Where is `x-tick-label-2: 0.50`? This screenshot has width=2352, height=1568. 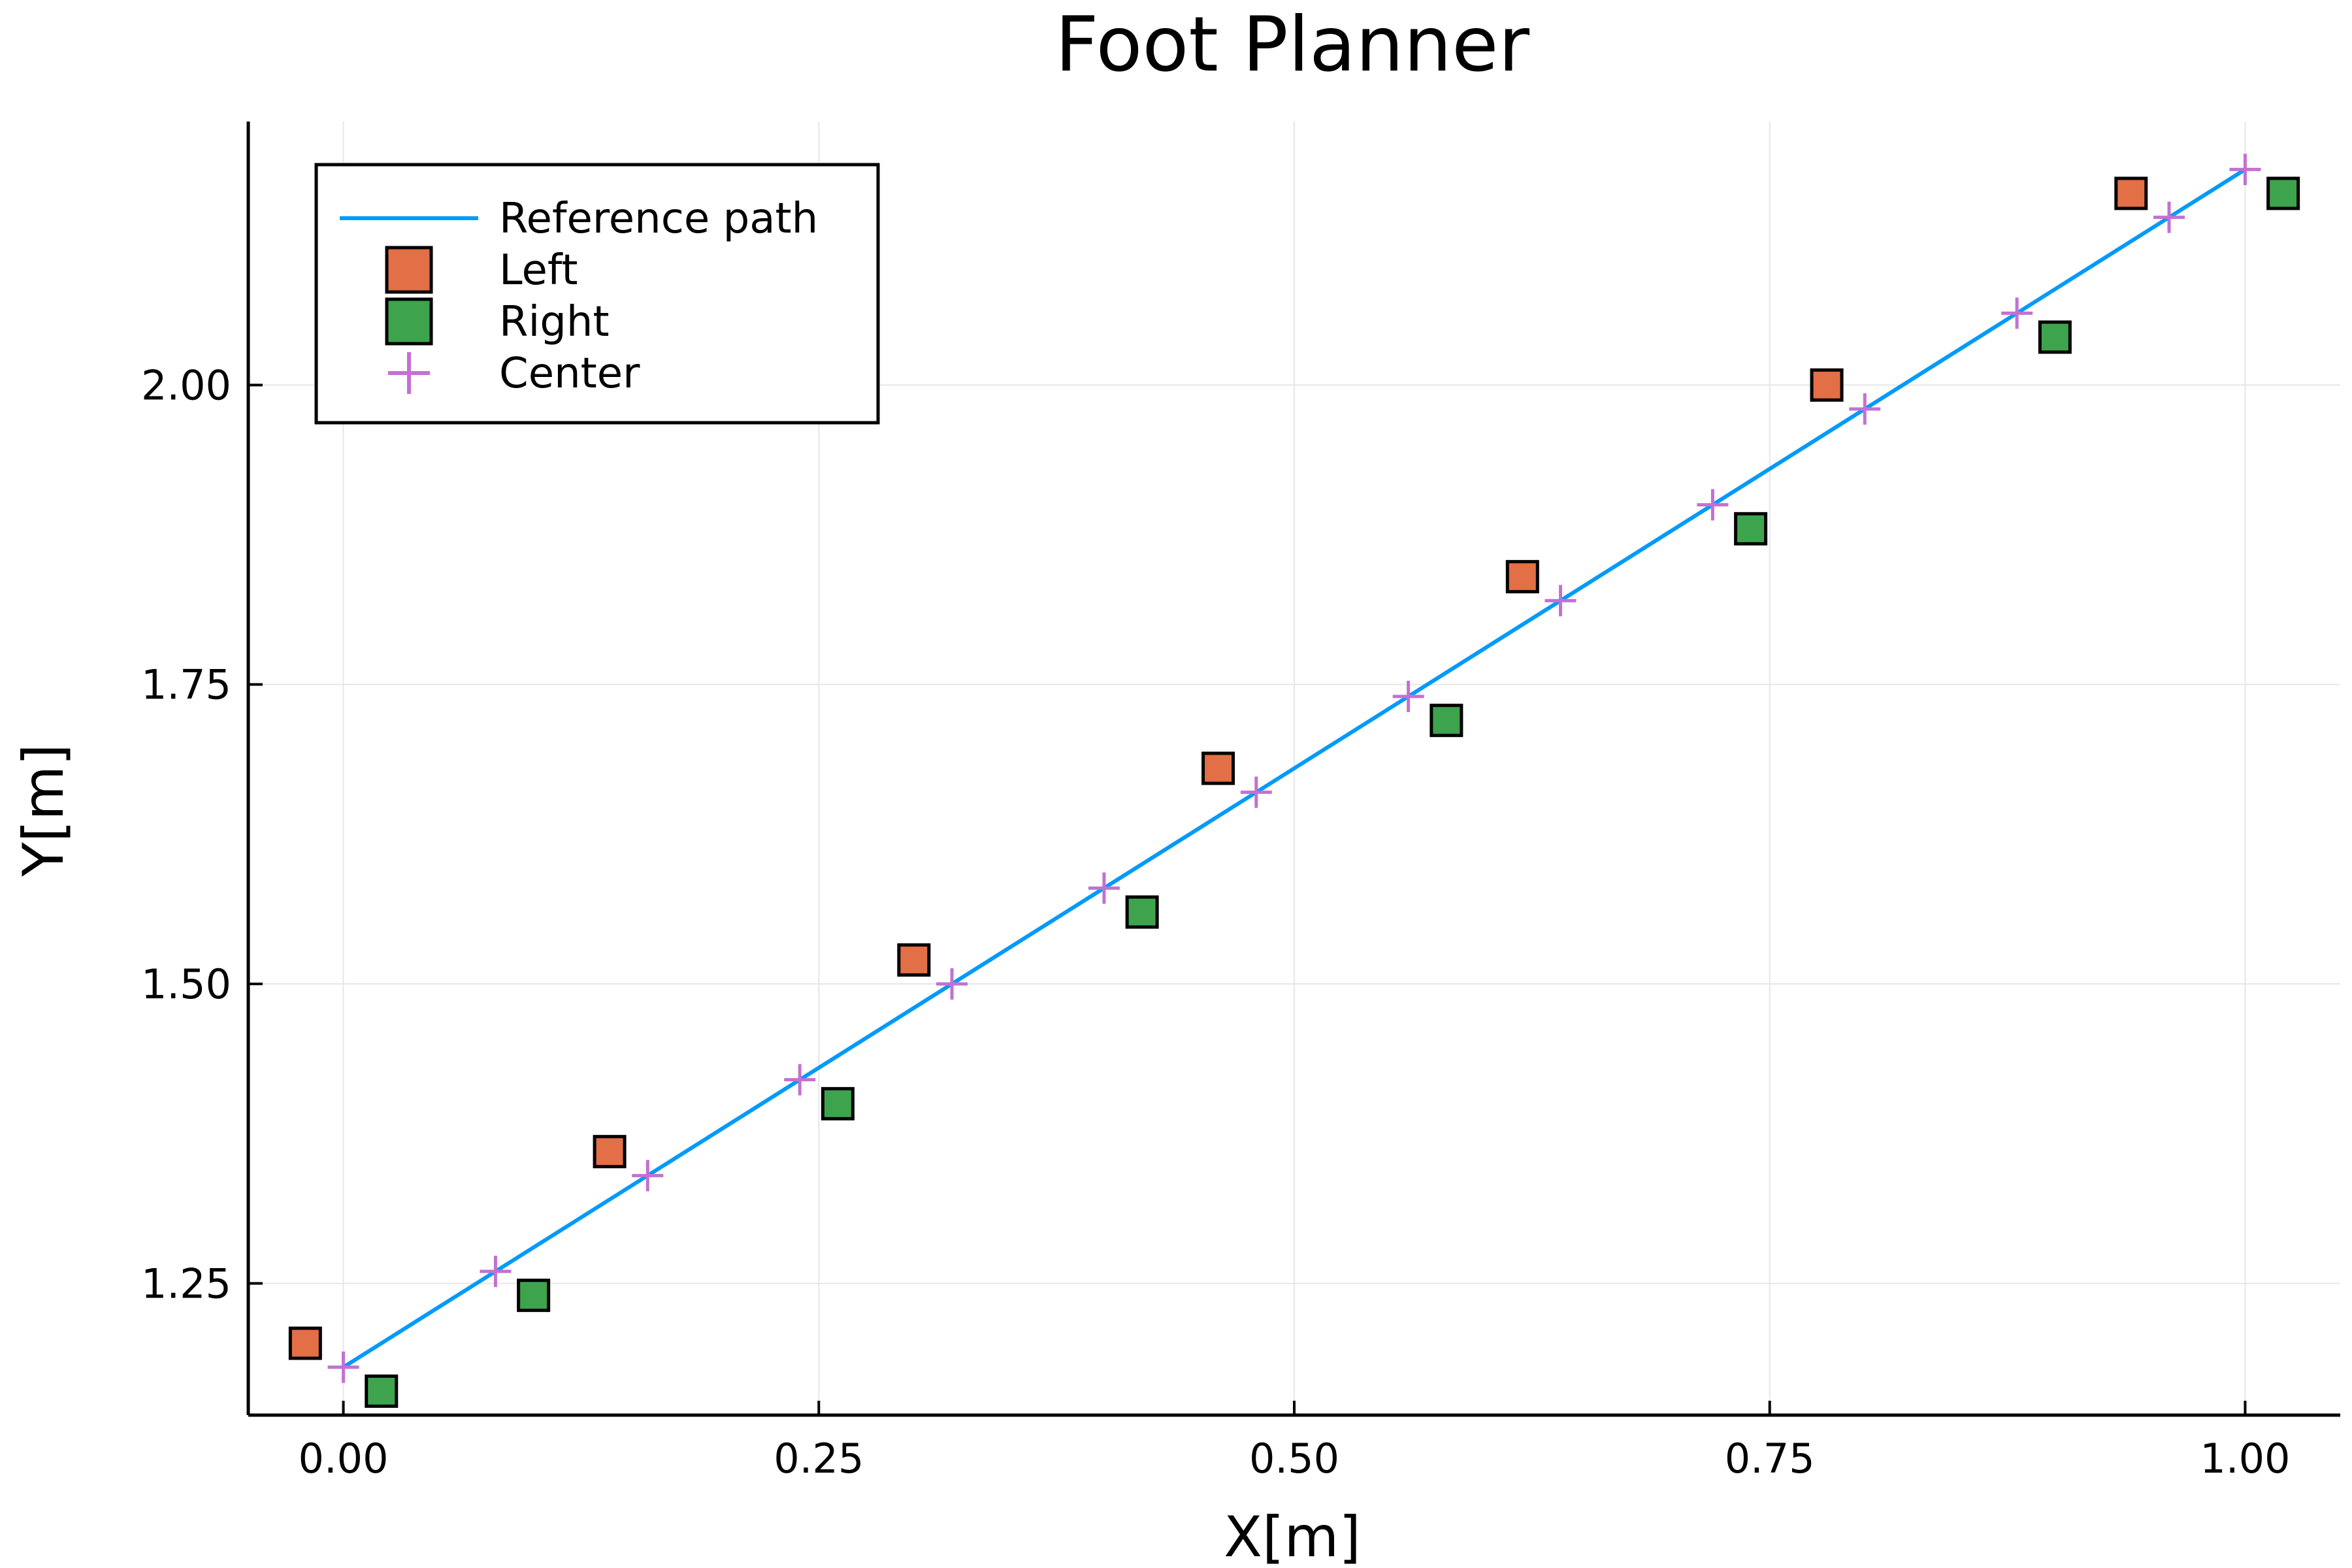
x-tick-label-2: 0.50 is located at coordinates (1294, 1458).